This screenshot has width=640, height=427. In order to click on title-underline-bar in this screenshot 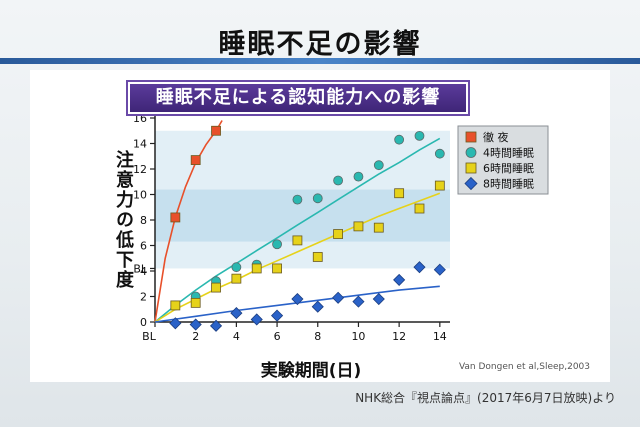, I will do `click(320, 61)`.